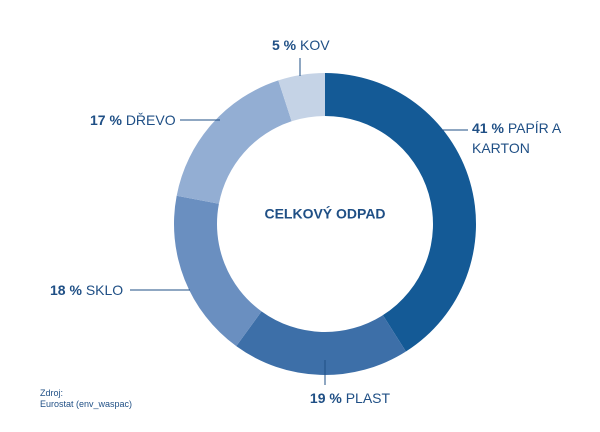 The image size is (600, 432). I want to click on value-label: 5 %, so click(284, 45).